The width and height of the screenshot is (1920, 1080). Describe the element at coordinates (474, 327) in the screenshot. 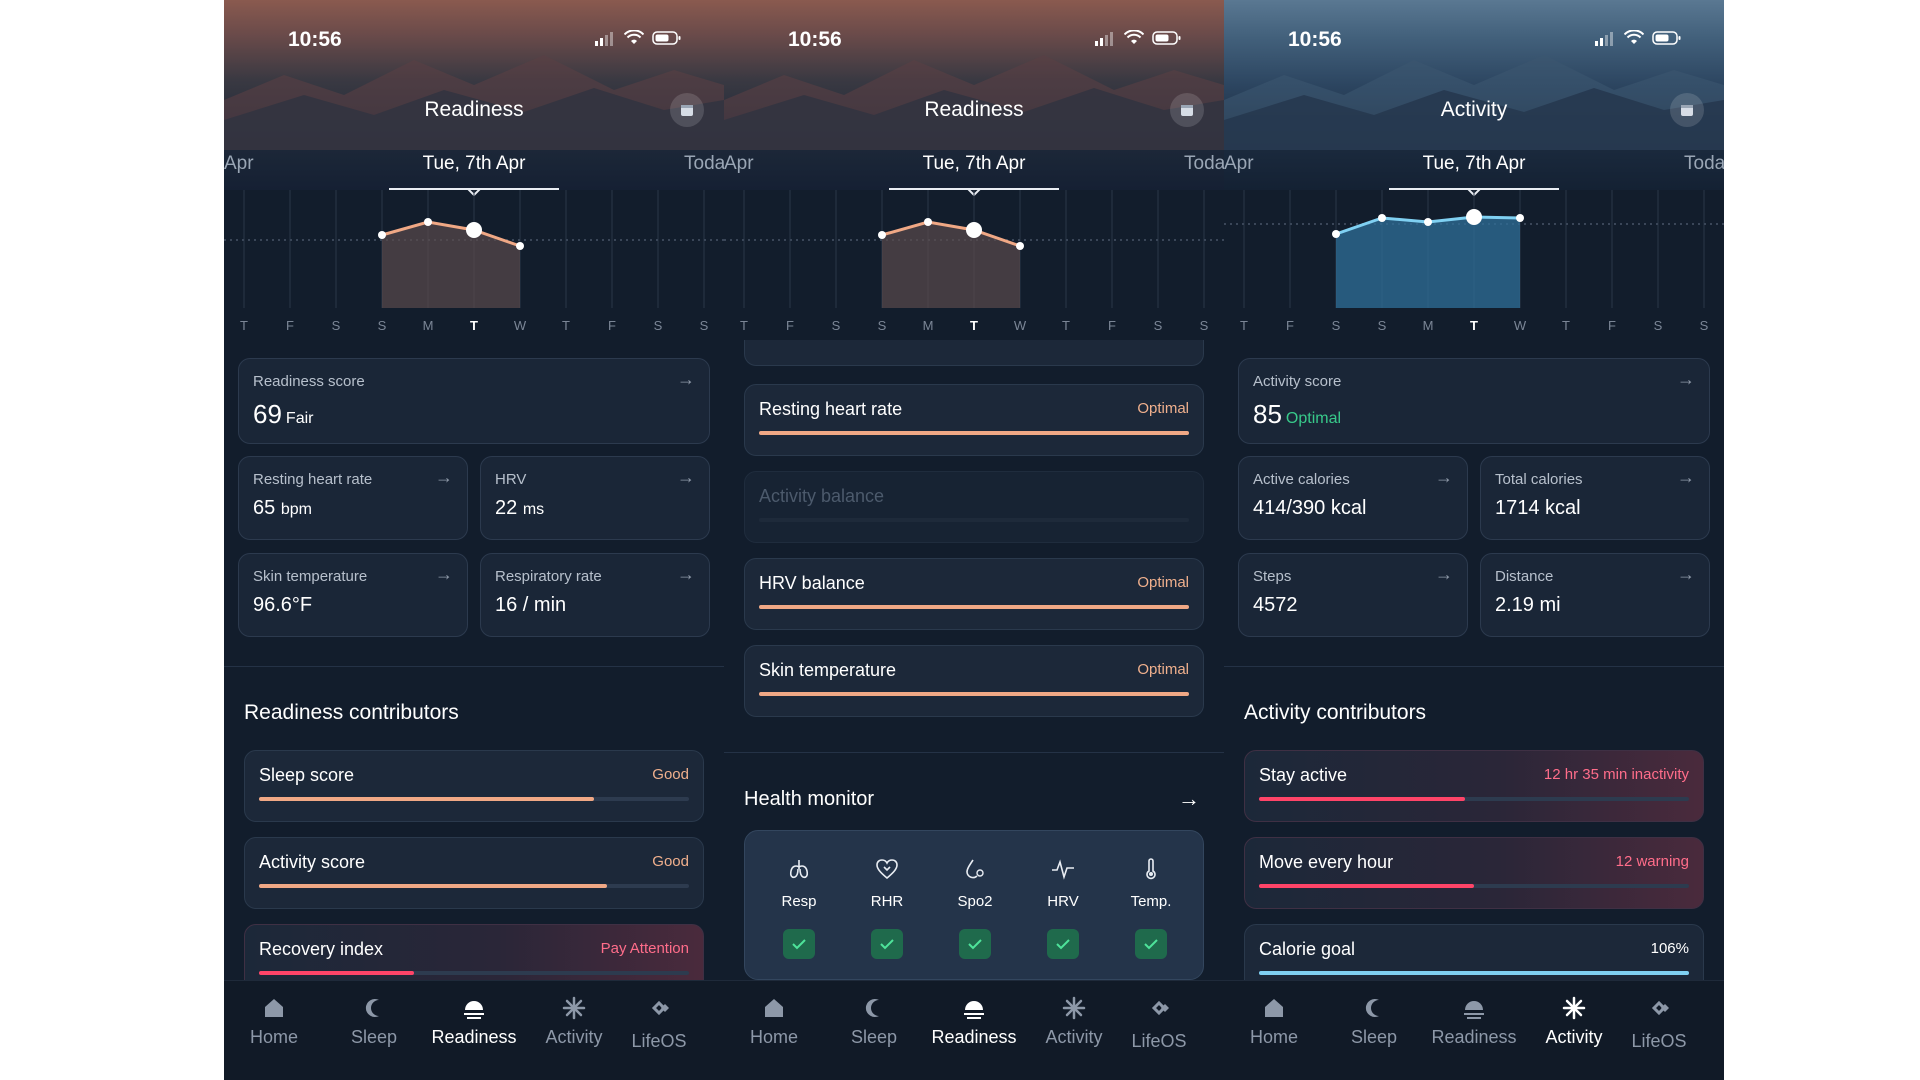

I see `weekday-axis: T F S S M T W T F S S` at that location.